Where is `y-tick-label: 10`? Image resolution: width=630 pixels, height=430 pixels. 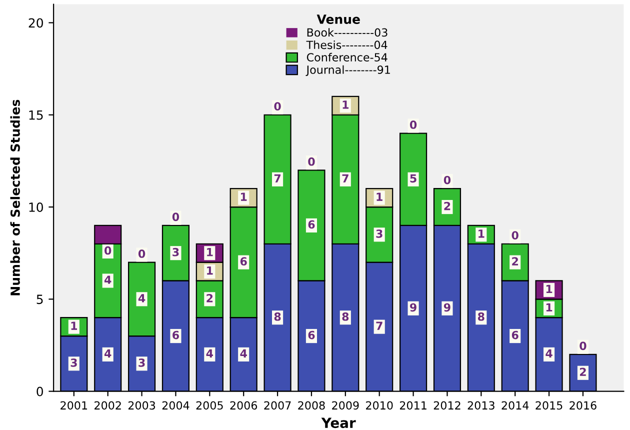
y-tick-label: 10 is located at coordinates (36, 207).